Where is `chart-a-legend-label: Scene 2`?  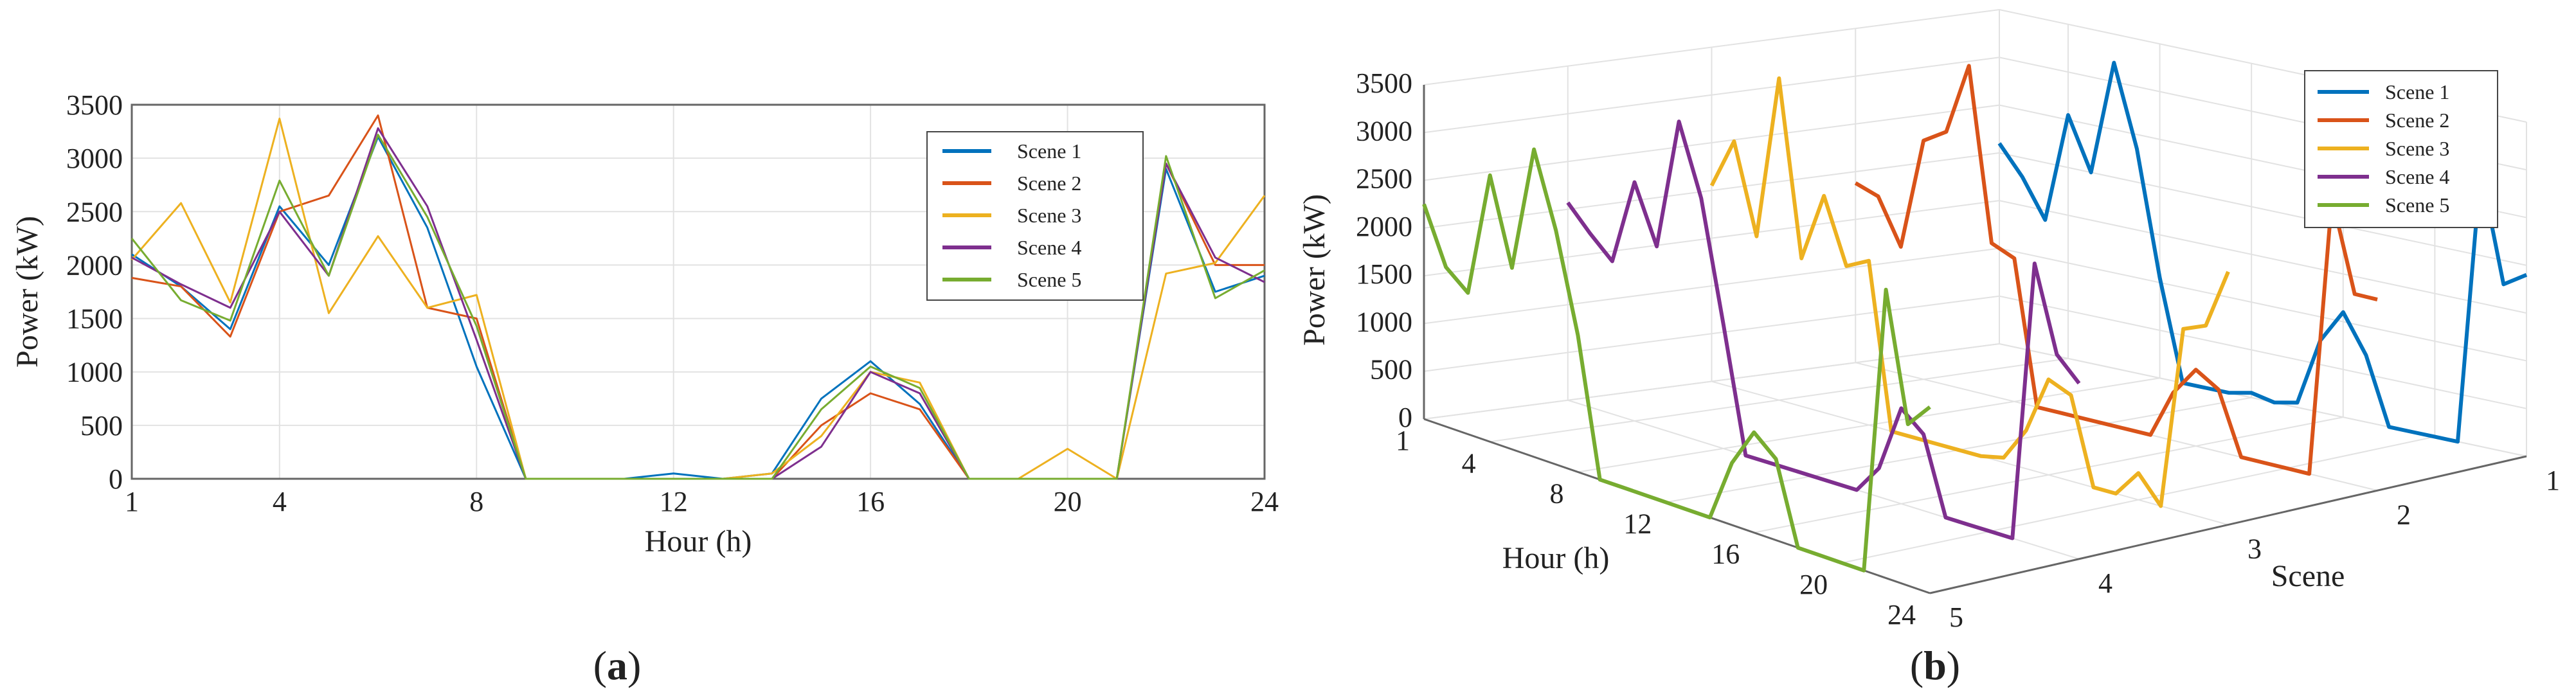 chart-a-legend-label: Scene 2 is located at coordinates (1049, 183).